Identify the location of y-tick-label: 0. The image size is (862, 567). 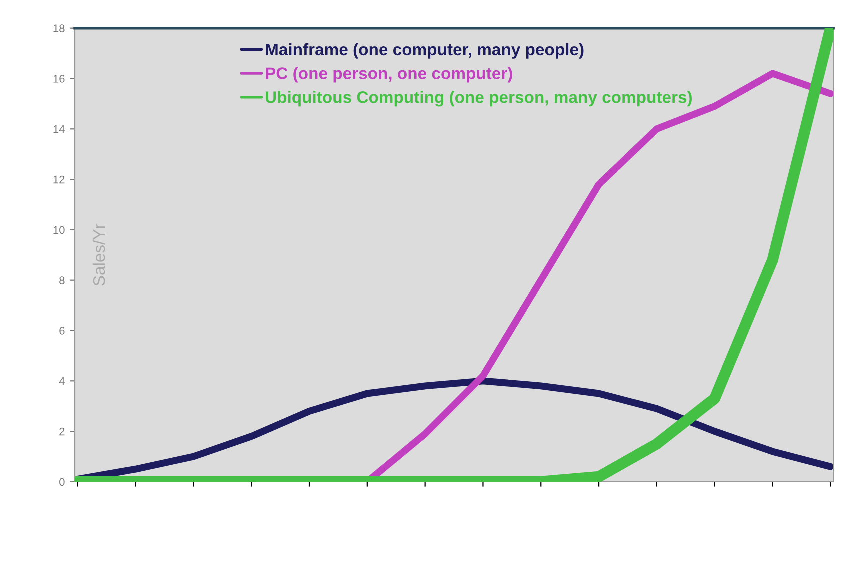
(62, 482).